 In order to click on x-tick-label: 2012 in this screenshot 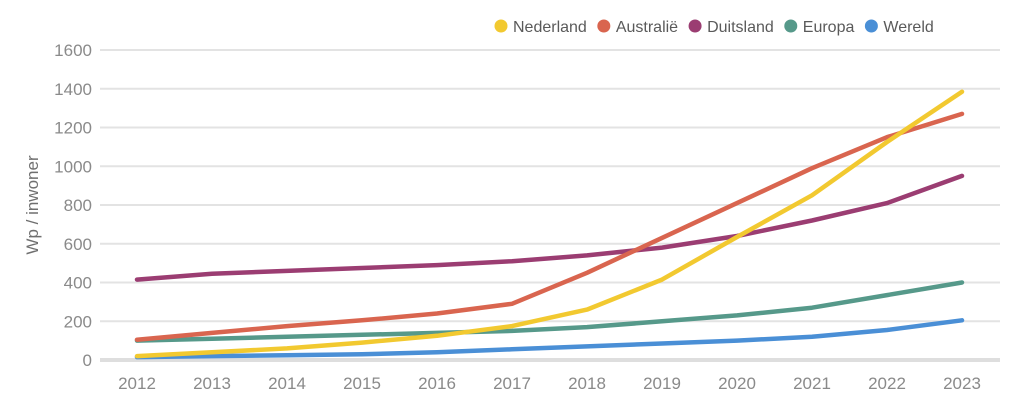, I will do `click(137, 383)`.